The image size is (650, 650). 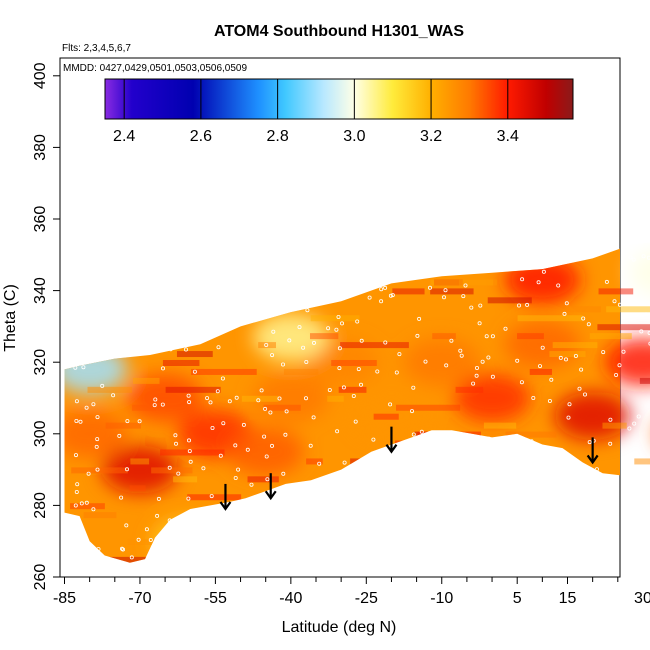 I want to click on x-tick-label: -85, so click(x=64, y=598).